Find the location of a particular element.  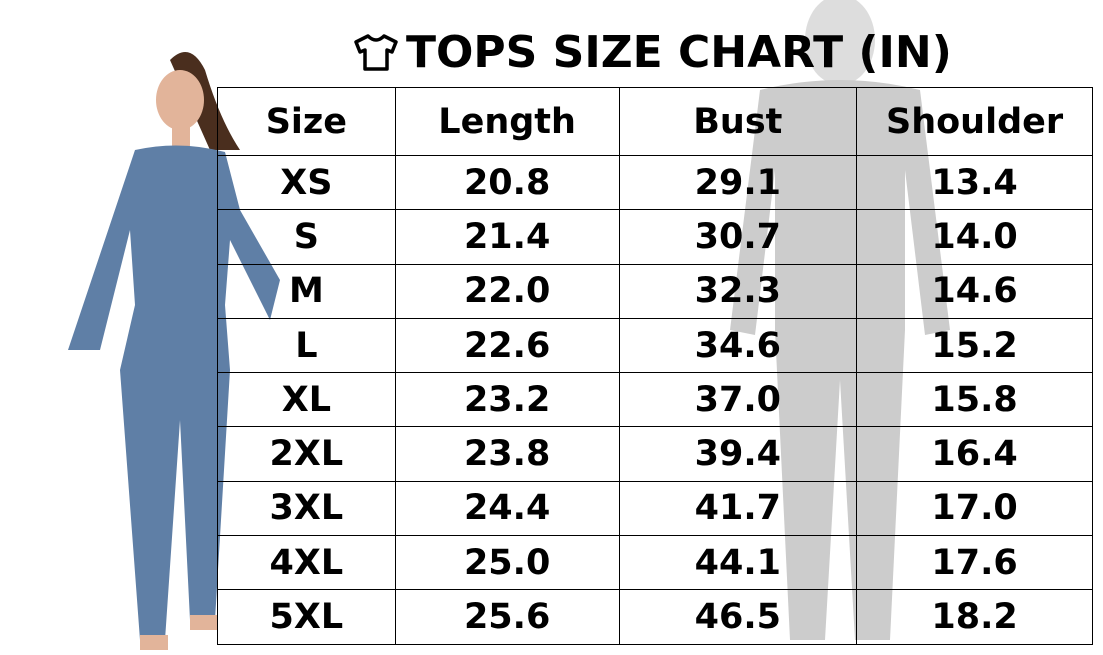

cell-length: 24.4 is located at coordinates (507, 508).